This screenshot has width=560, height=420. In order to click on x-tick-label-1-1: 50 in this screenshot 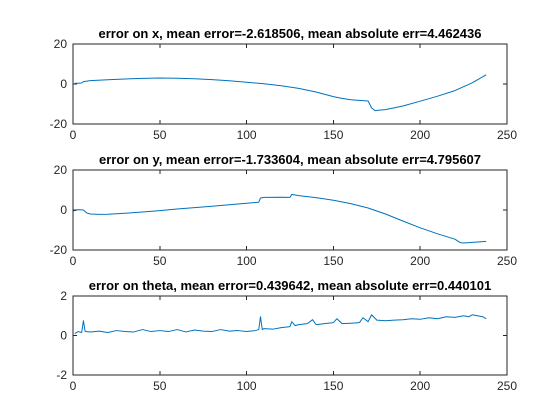, I will do `click(160, 135)`.